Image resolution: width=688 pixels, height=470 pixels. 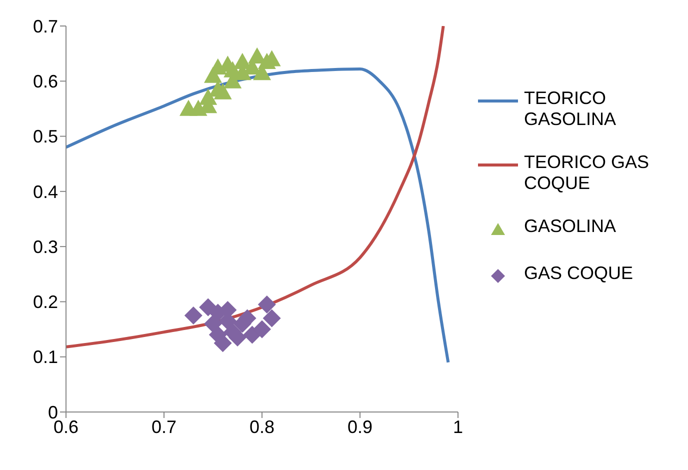 I want to click on legend-label: TEORICO GASOLINA, so click(x=571, y=109).